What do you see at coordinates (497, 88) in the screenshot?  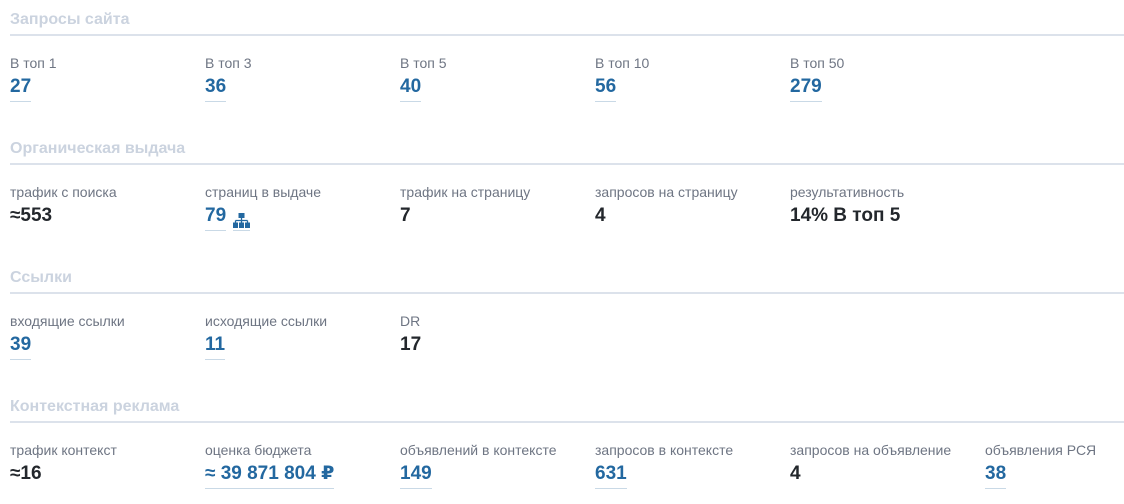 I see `metric-value-wrap: 40` at bounding box center [497, 88].